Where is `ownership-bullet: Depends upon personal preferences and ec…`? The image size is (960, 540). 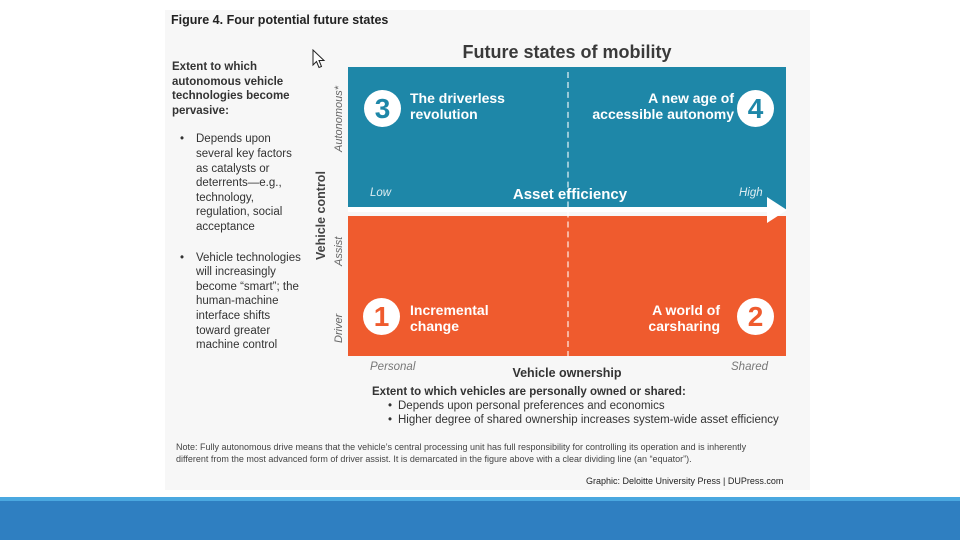
ownership-bullet: Depends upon personal preferences and ec… is located at coordinates (590, 406).